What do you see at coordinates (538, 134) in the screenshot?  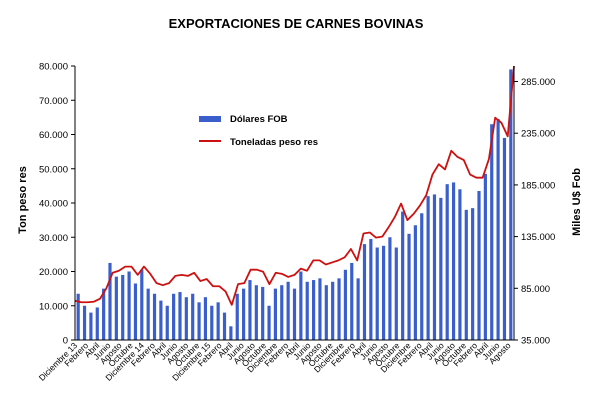 I see `y2-tick-label: 235.000` at bounding box center [538, 134].